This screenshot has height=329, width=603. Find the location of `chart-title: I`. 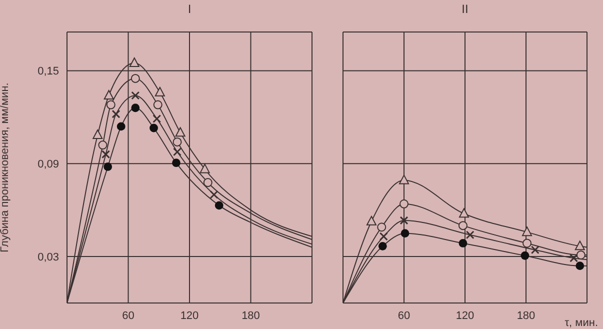

chart-title: I is located at coordinates (189, 9).